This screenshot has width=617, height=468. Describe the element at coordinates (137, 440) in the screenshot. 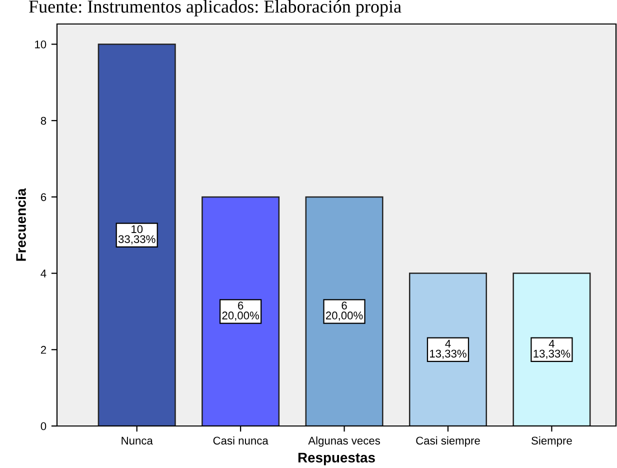

I see `x-tick-label: Nunca` at that location.